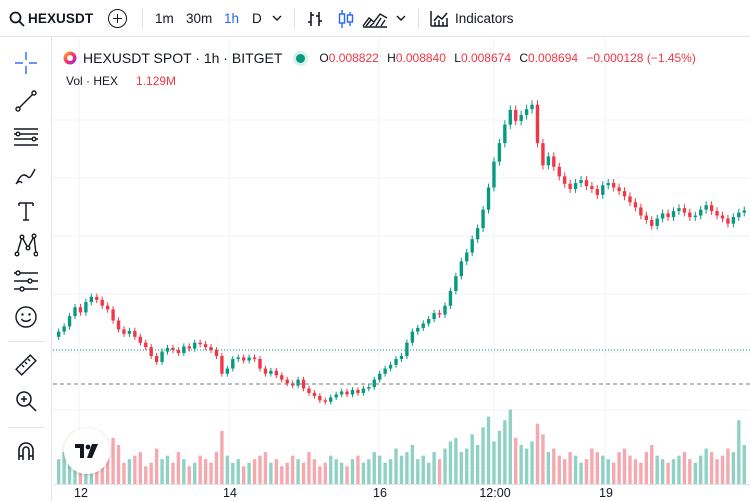 The height and width of the screenshot is (501, 750). Describe the element at coordinates (26, 317) in the screenshot. I see `emoji-icon` at that location.